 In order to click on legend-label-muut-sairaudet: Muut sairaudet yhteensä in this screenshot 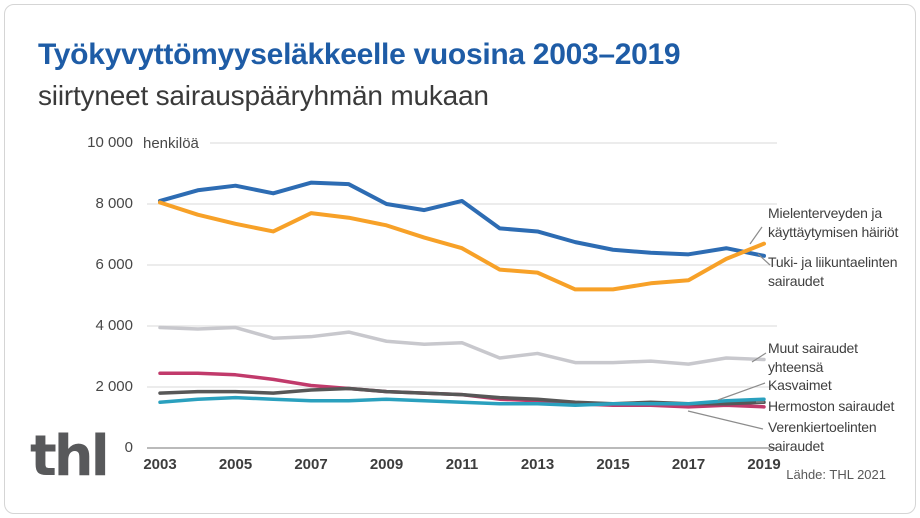, I will do `click(813, 357)`.